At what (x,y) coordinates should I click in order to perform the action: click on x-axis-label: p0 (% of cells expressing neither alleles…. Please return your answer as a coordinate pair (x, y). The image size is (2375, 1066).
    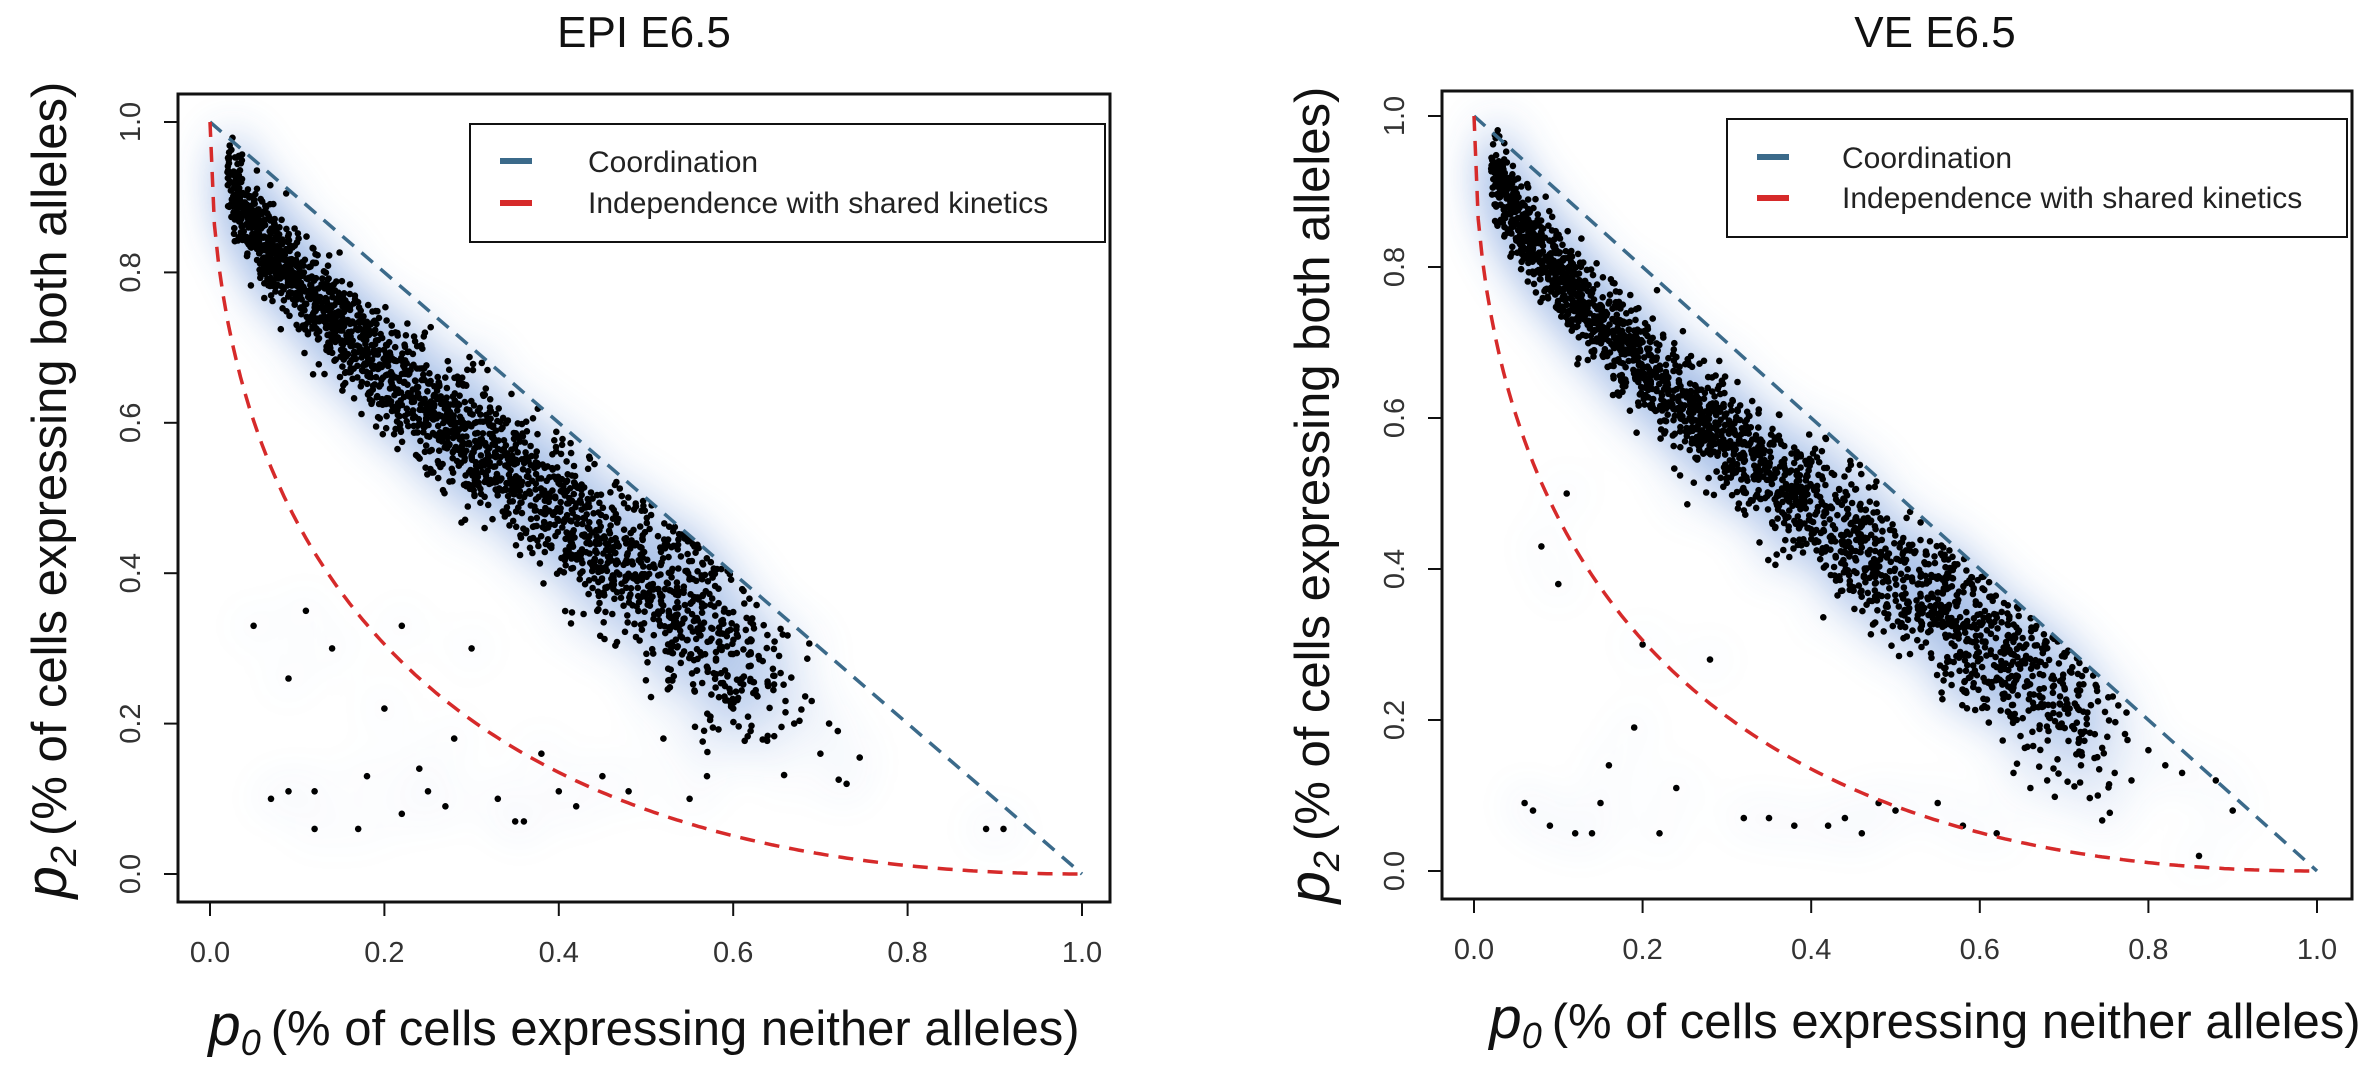
    Looking at the image, I should click on (642, 1028).